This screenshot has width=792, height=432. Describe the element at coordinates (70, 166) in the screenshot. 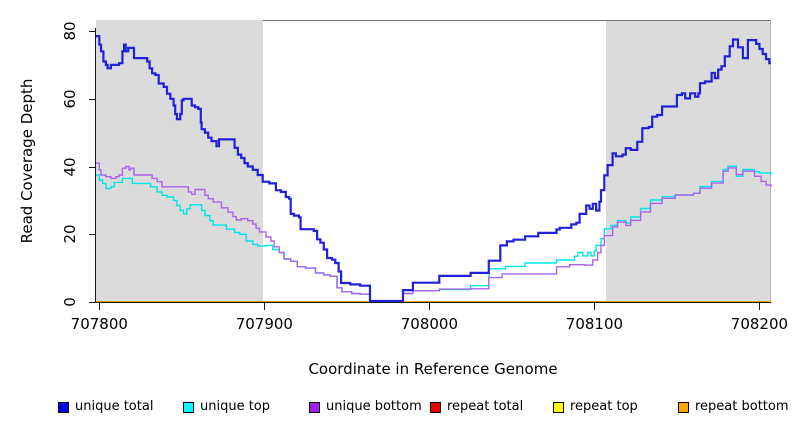

I see `y-tick-label: 40` at that location.